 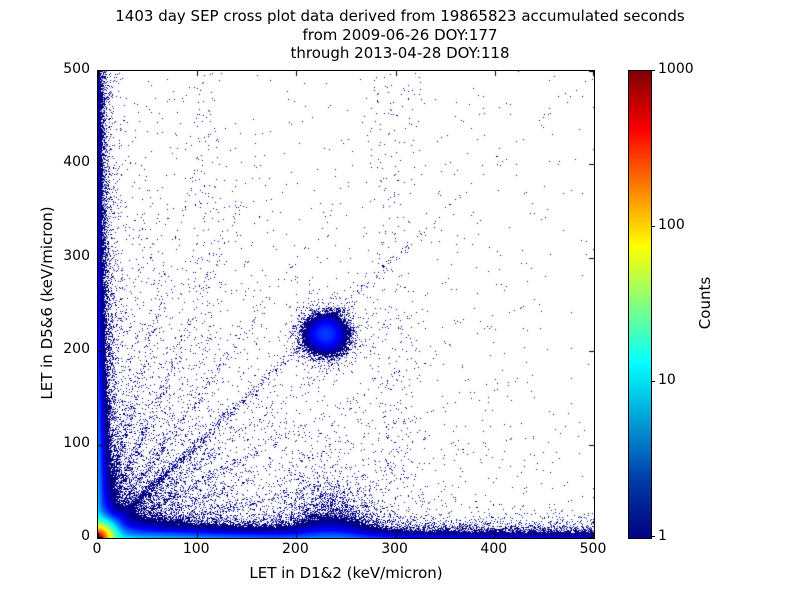 What do you see at coordinates (196, 549) in the screenshot?
I see `x-tick-label: 100` at bounding box center [196, 549].